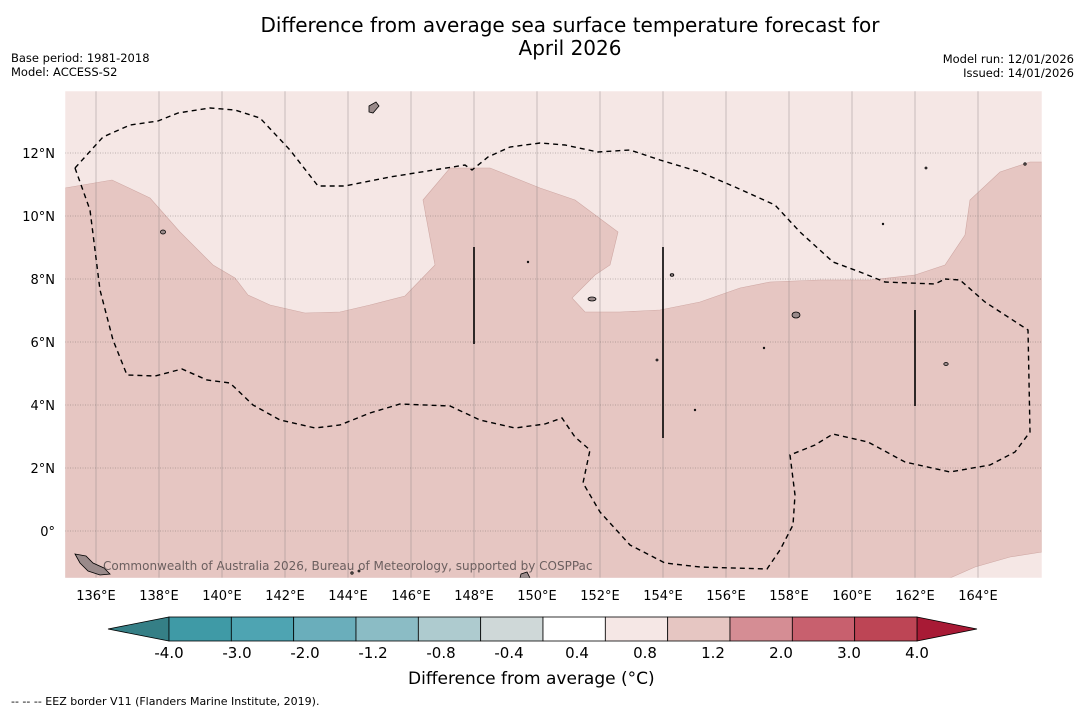  What do you see at coordinates (47, 532) in the screenshot?
I see `lat-label: 0°` at bounding box center [47, 532].